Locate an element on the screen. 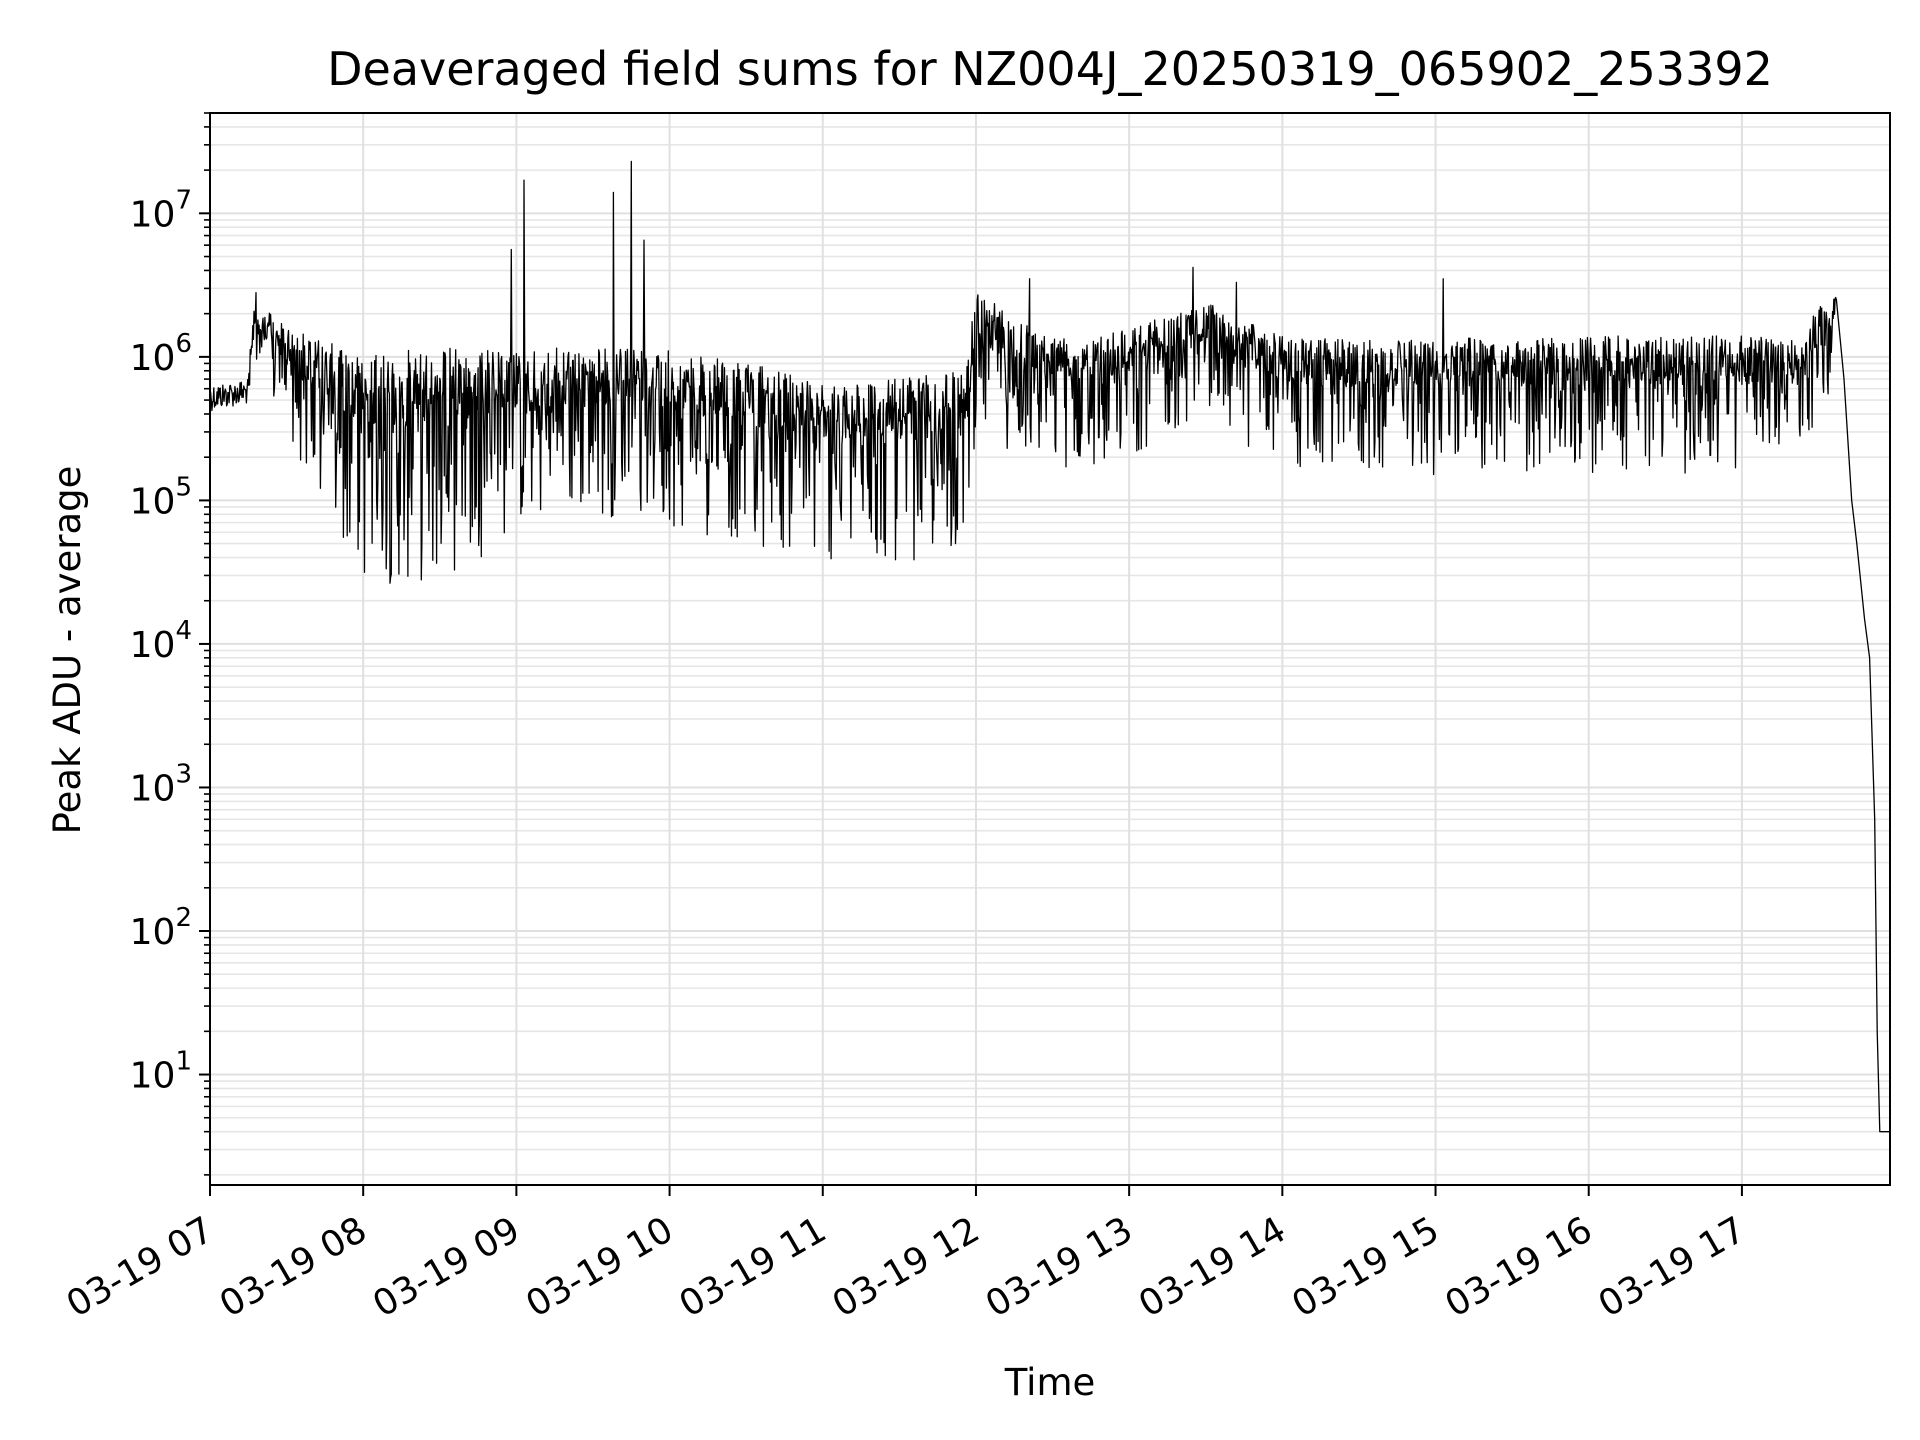 The image size is (1920, 1440). x-tick-label: 03-19 15 is located at coordinates (1365, 1267).